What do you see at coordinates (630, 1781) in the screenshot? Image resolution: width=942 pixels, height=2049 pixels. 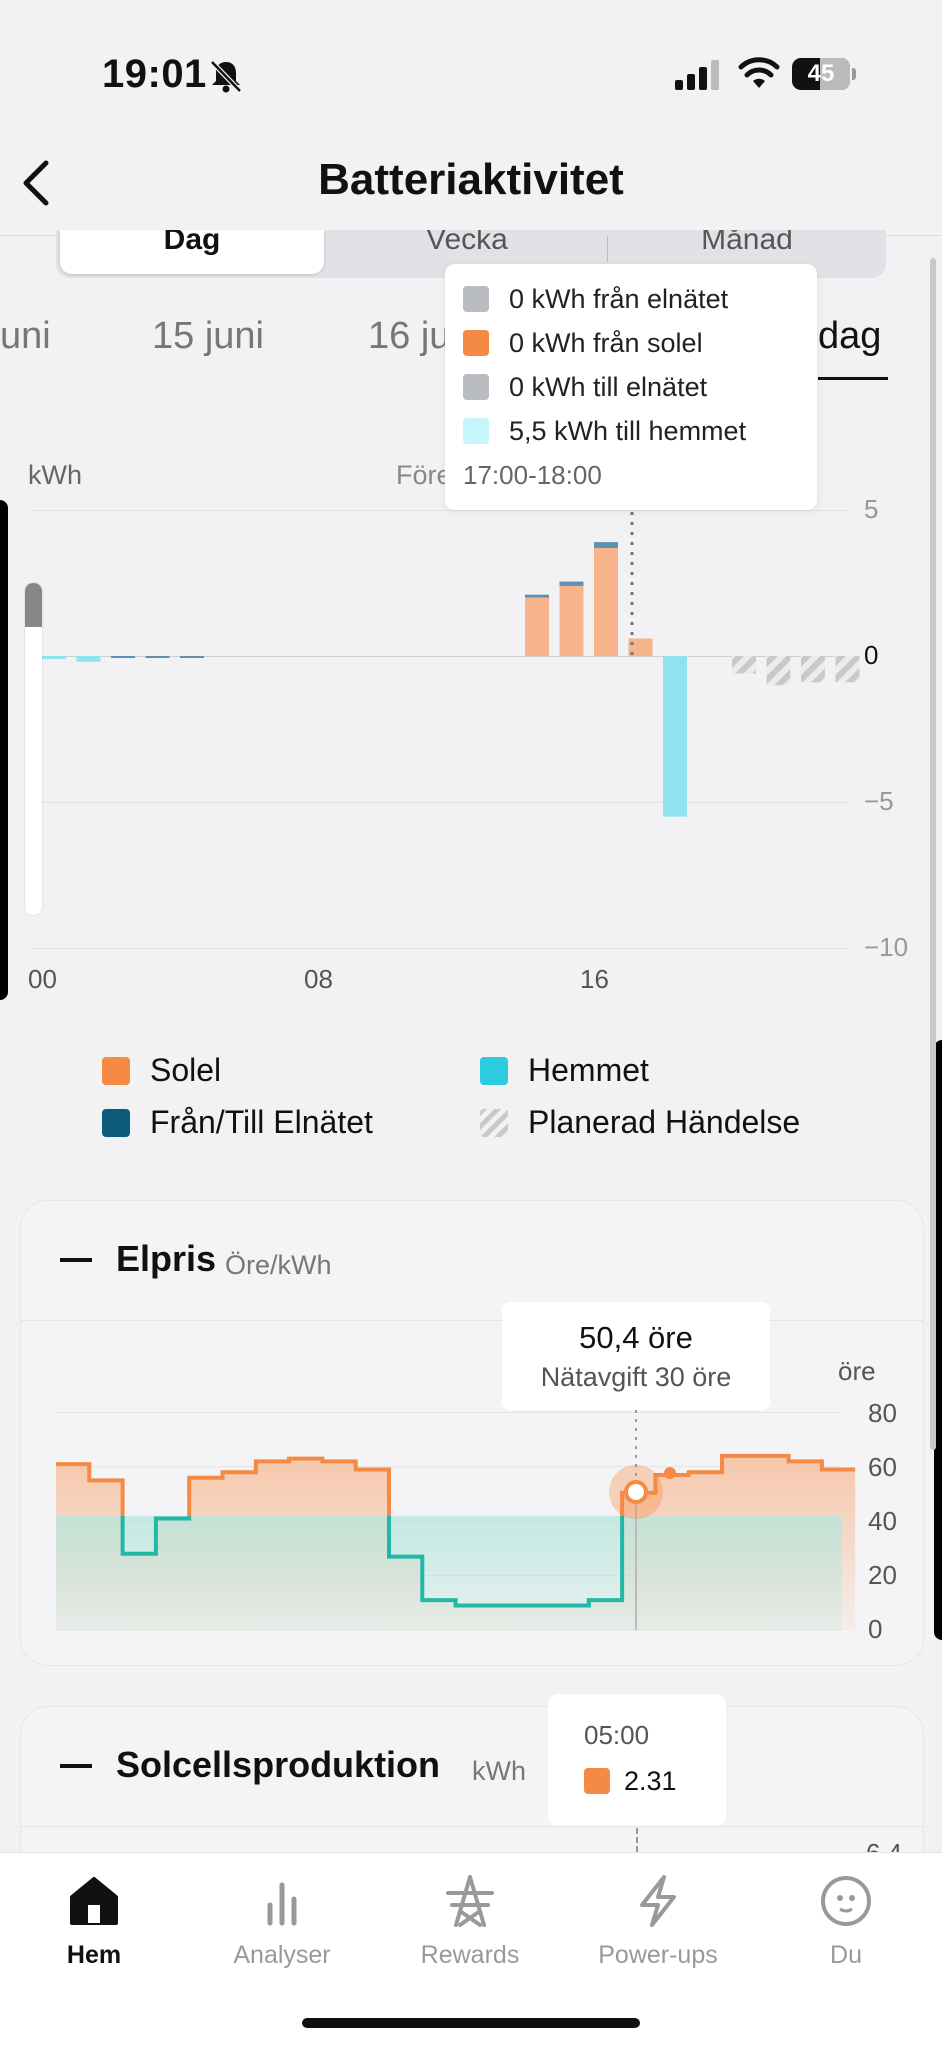 I see `tooltip-value: 2.31` at bounding box center [630, 1781].